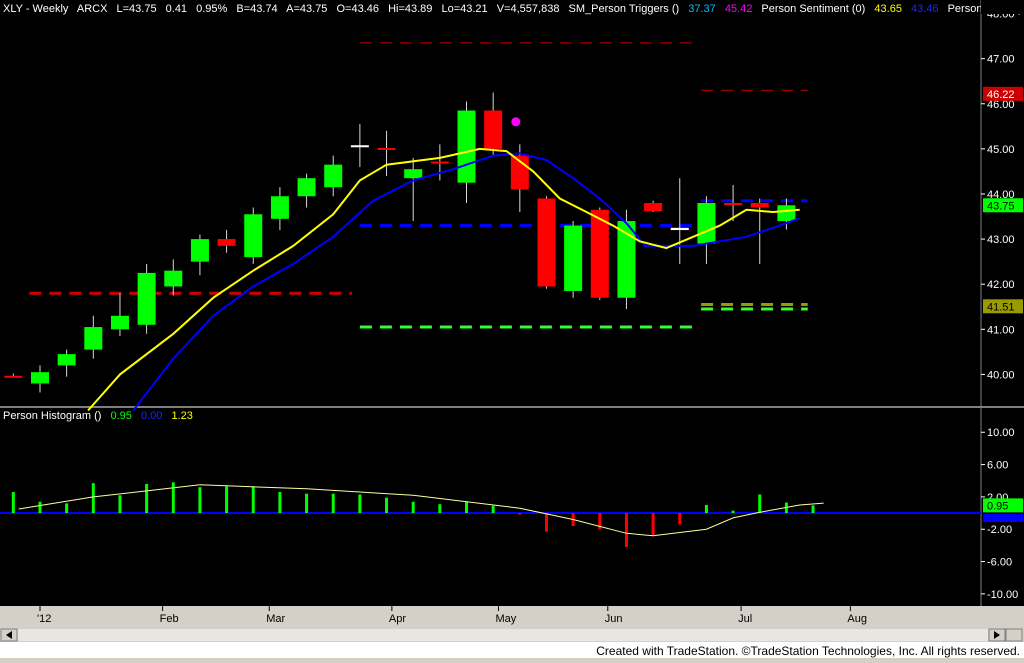  I want to click on histogram-tick-label: 10.00, so click(1001, 433).